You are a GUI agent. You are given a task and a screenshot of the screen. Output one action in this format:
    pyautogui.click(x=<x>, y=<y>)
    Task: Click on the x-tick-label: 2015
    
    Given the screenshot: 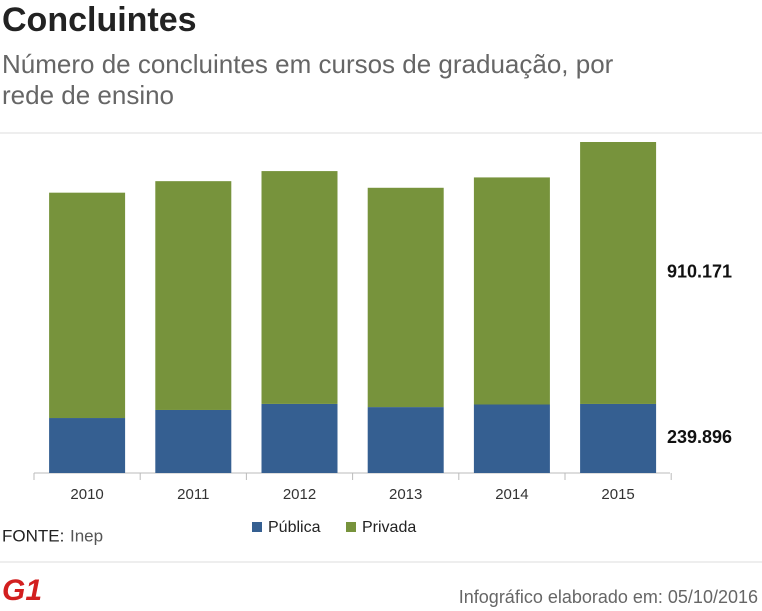 What is the action you would take?
    pyautogui.click(x=617, y=494)
    